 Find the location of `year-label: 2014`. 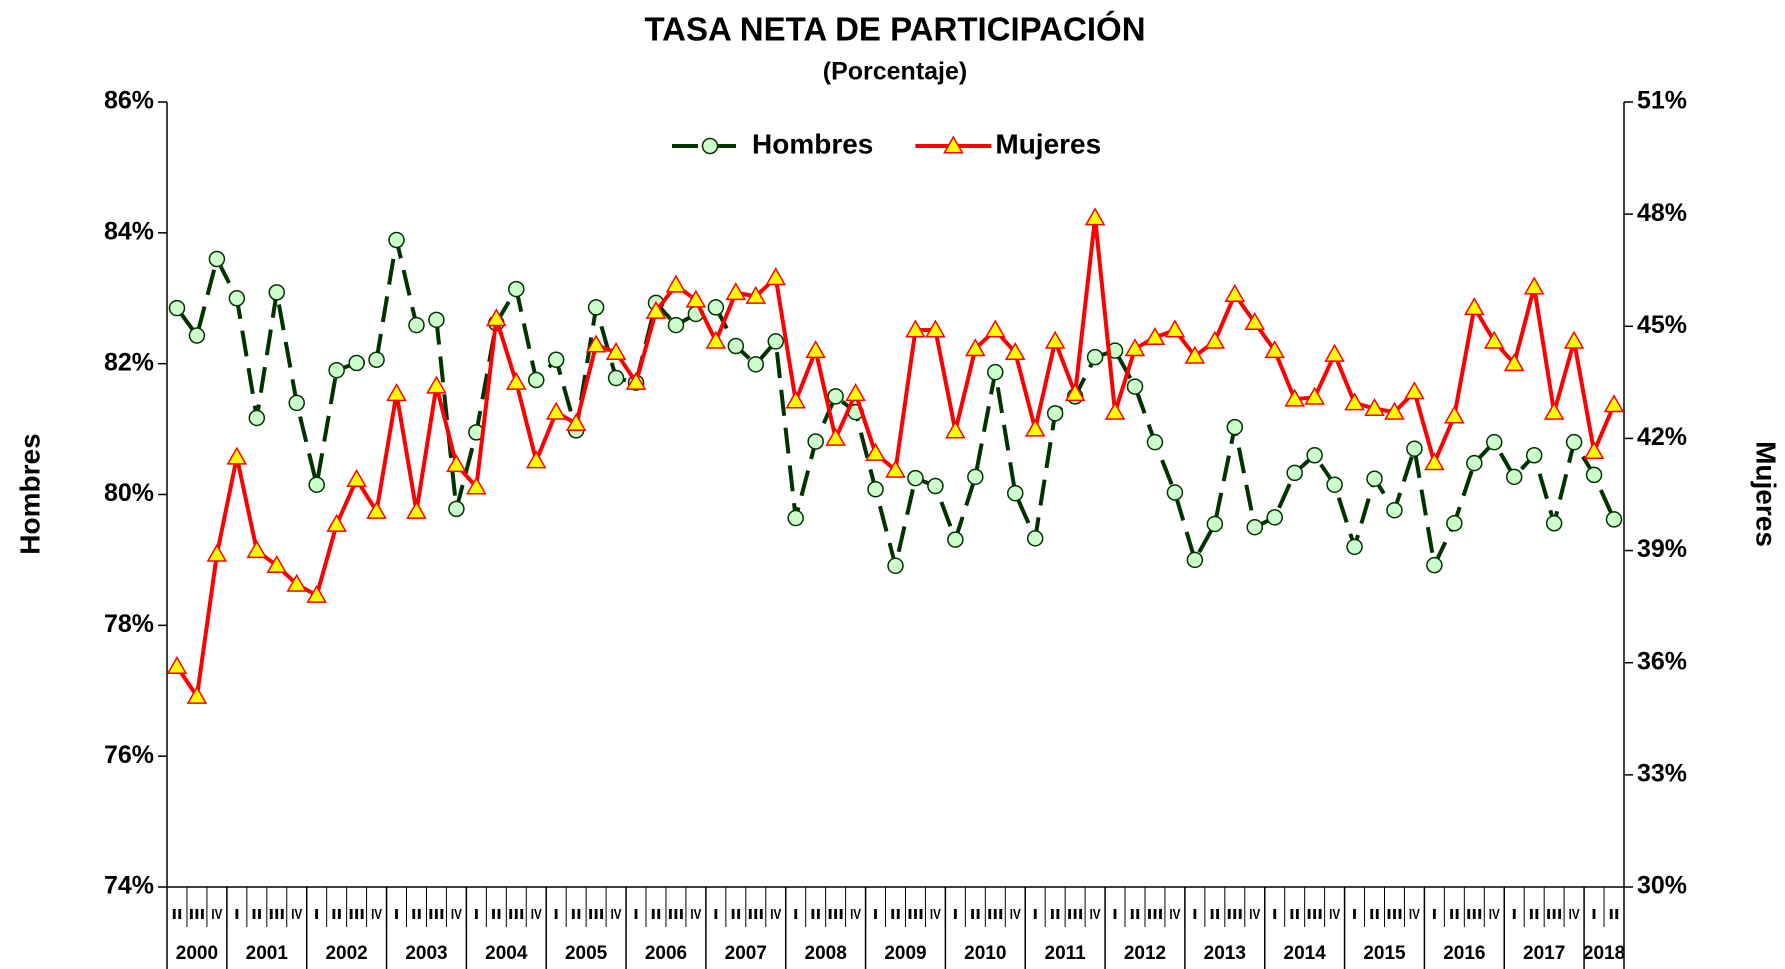

year-label: 2014 is located at coordinates (1305, 953).